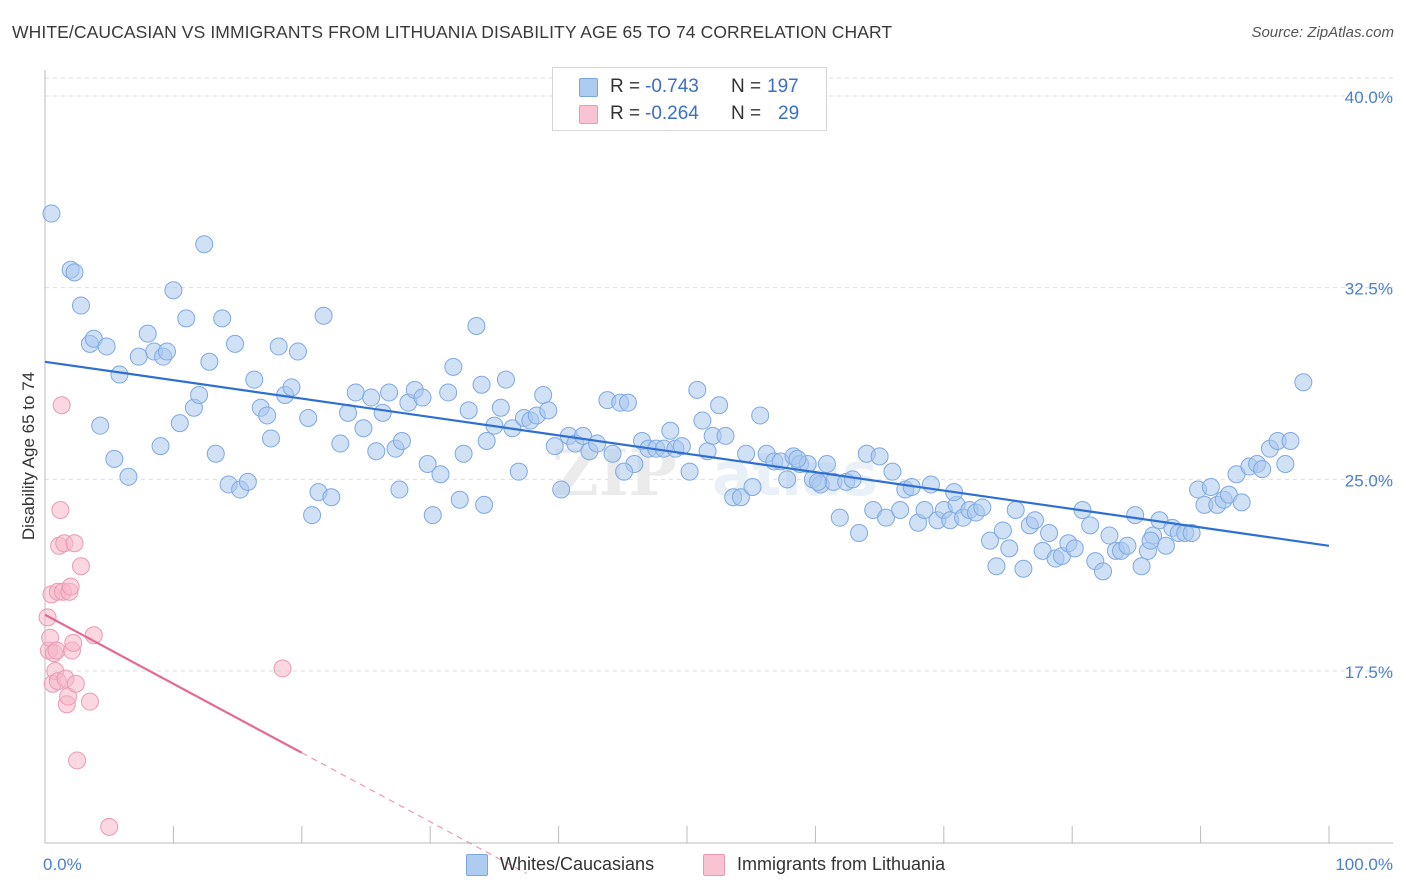 Image resolution: width=1406 pixels, height=892 pixels. I want to click on x-tick-label-min: 0.0%, so click(62, 864).